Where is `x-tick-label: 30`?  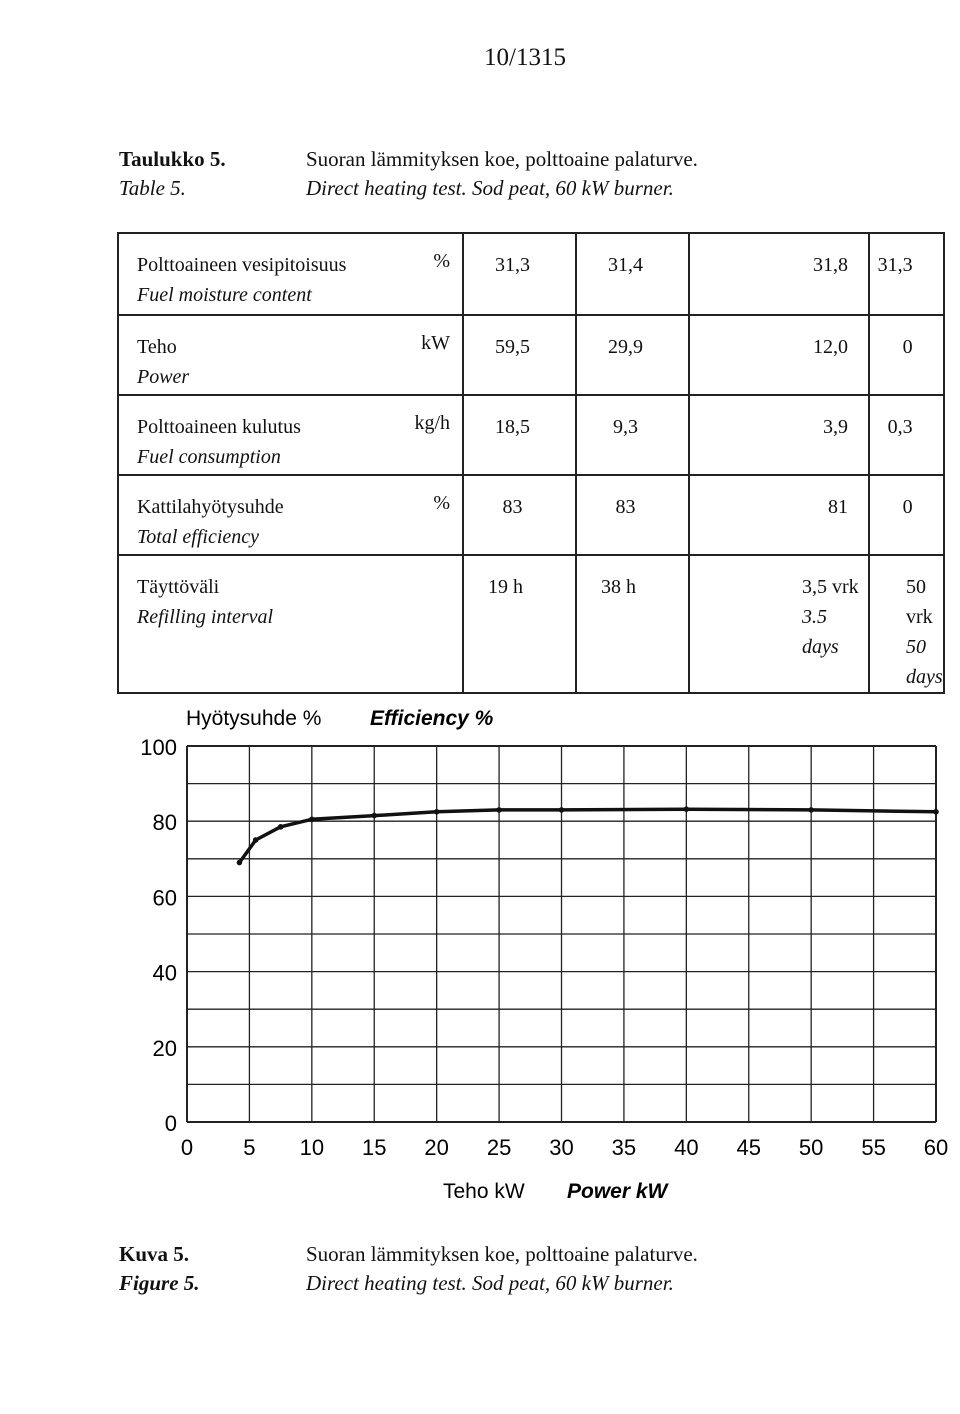 x-tick-label: 30 is located at coordinates (561, 1147).